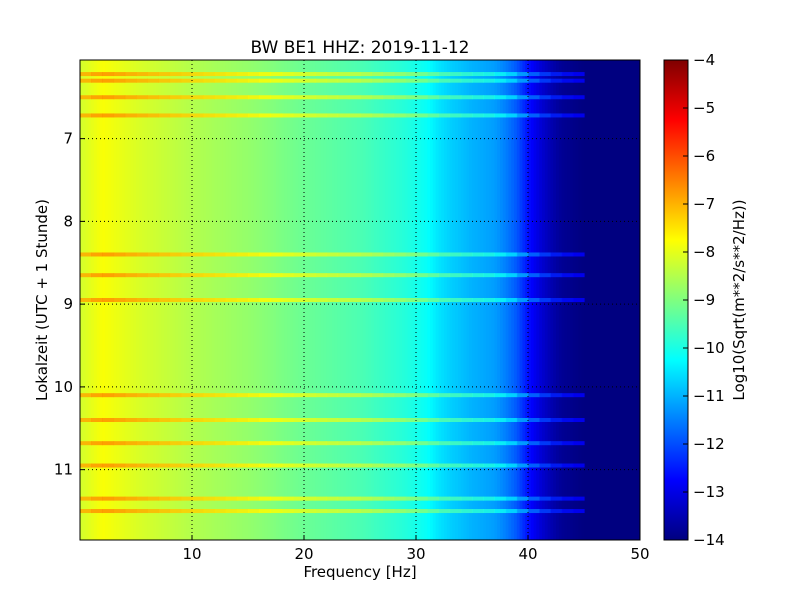 This screenshot has width=800, height=600. I want to click on x-tick-label: 50, so click(639, 554).